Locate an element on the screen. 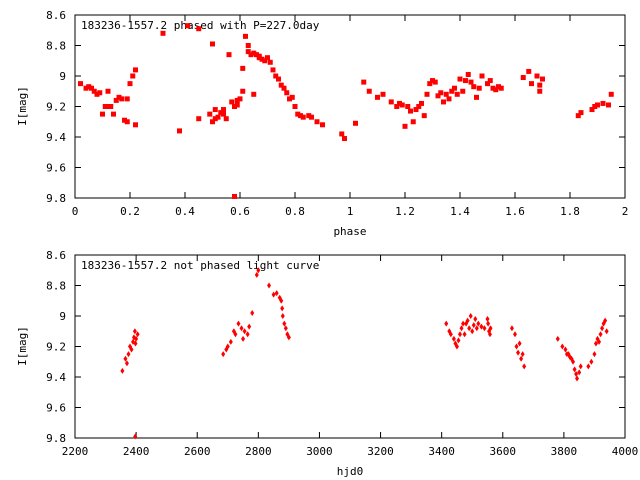 This screenshot has height=480, width=640. chart-title: 183236-1557.2 not phased light curve is located at coordinates (200, 265).